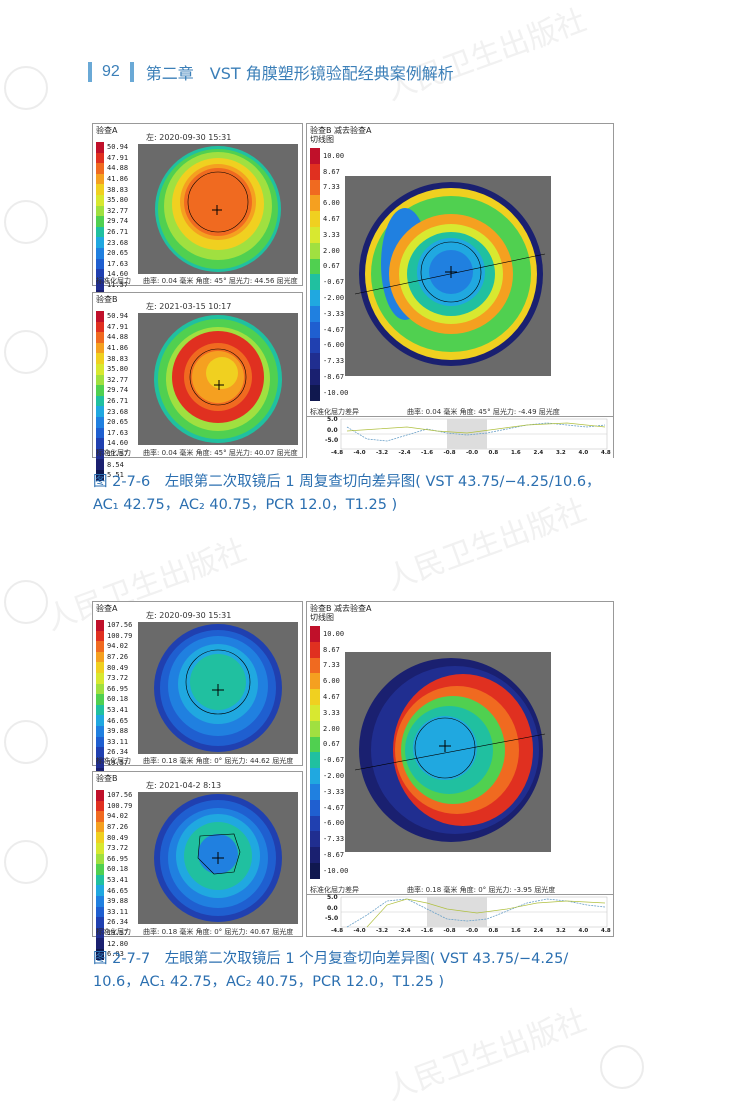  What do you see at coordinates (117, 380) in the screenshot?
I see `legend-entry: 32.77` at bounding box center [117, 380].